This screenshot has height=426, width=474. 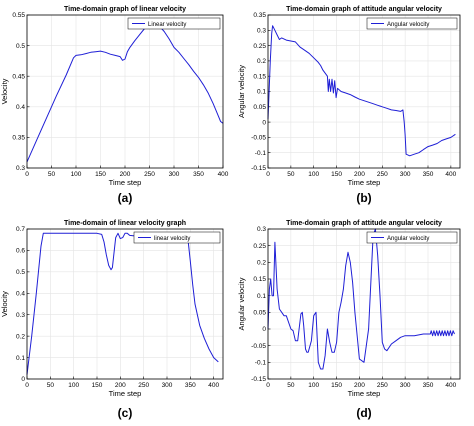 What do you see at coordinates (172, 239) in the screenshot?
I see `legend-entry: linear velocity` at bounding box center [172, 239].